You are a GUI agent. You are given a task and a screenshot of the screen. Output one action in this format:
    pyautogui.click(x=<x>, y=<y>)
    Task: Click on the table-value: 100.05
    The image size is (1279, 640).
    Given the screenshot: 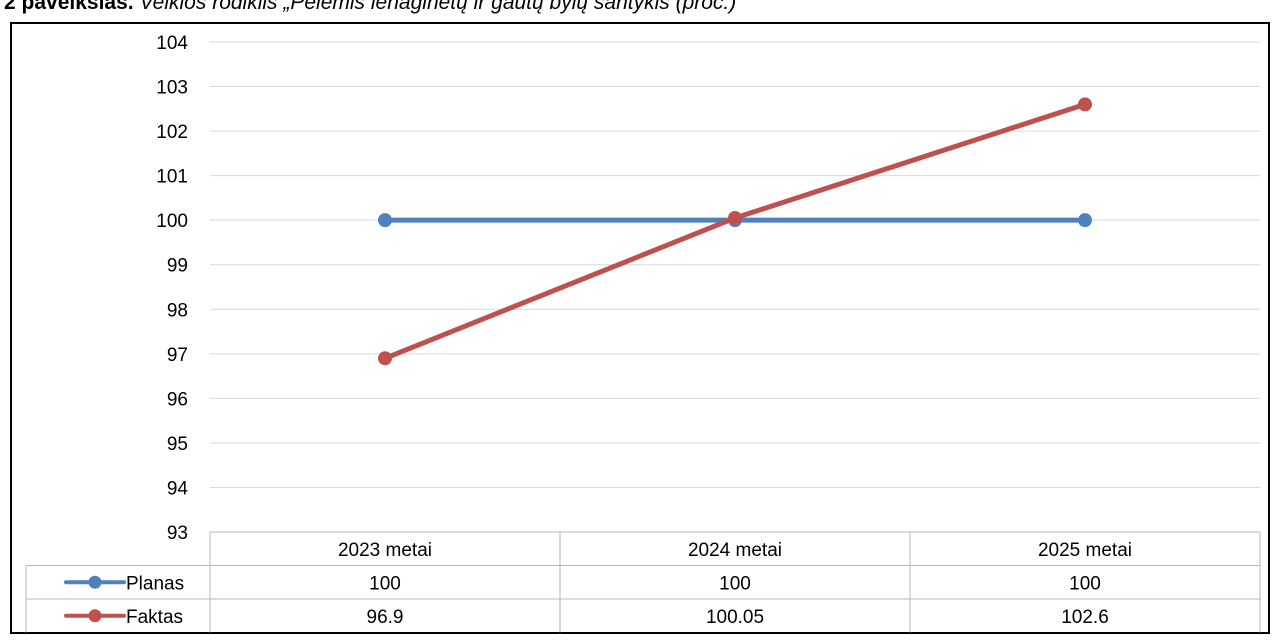 What is the action you would take?
    pyautogui.click(x=735, y=617)
    